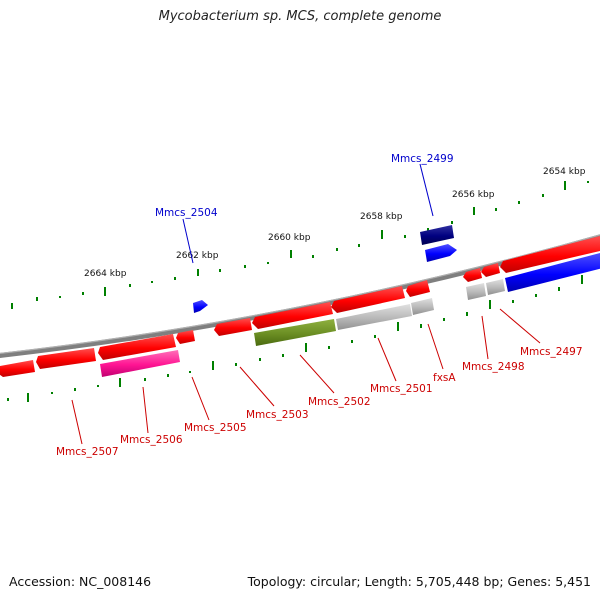 The width and height of the screenshot is (600, 600). I want to click on gene-mmcs-2499-blue, so click(441, 253).